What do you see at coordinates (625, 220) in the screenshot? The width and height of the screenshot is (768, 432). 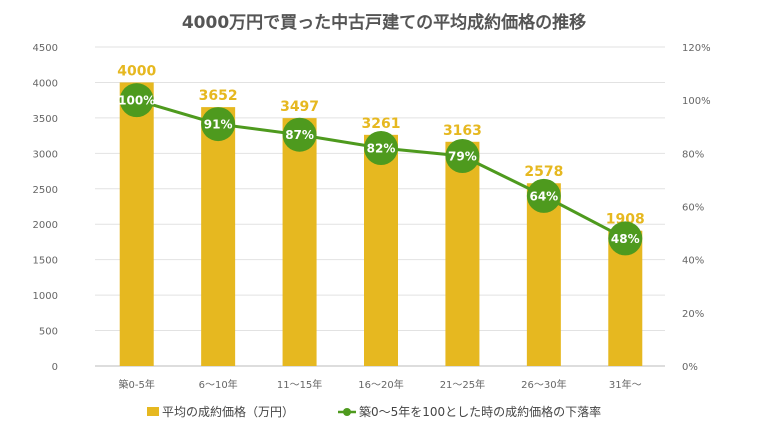 I see `bar-data-label: 1908` at bounding box center [625, 220].